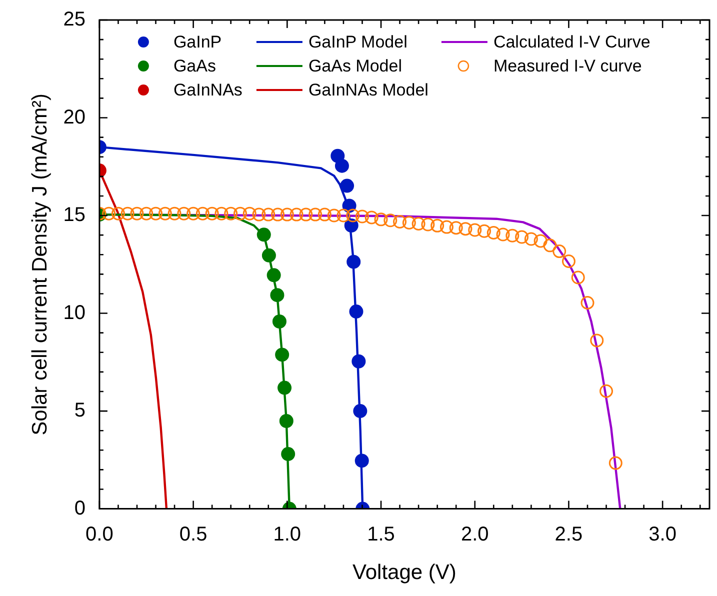 This screenshot has height=596, width=717. Describe the element at coordinates (80, 508) in the screenshot. I see `y-tick-label: 0` at that location.